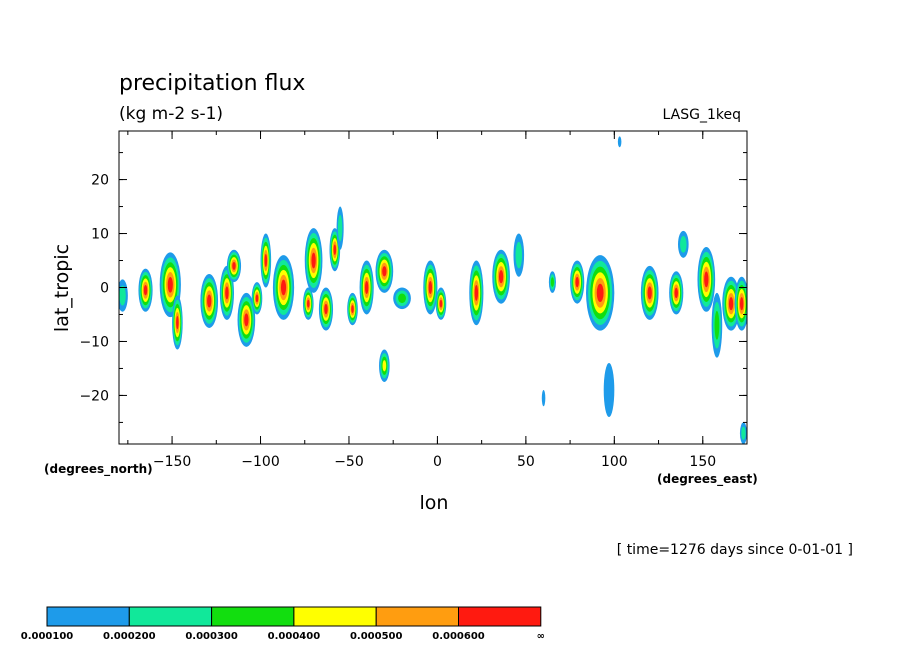 This screenshot has height=654, width=904. Describe the element at coordinates (260, 462) in the screenshot. I see `x-tick-label: −100` at that location.